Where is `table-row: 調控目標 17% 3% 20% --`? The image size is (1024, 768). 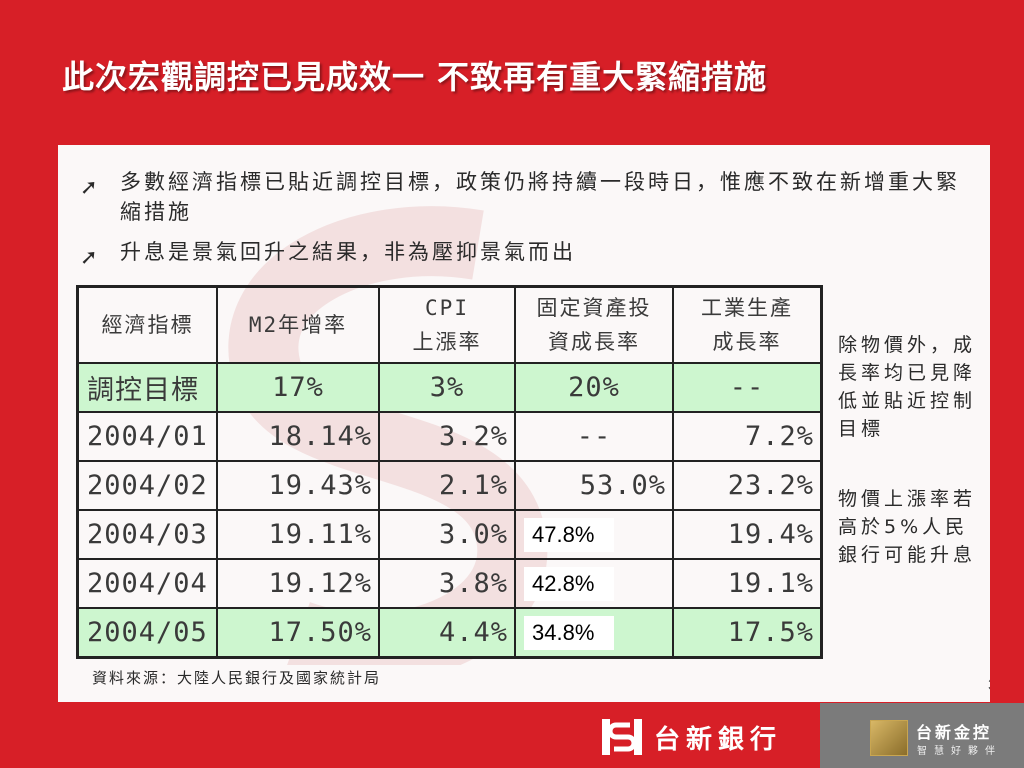 table-row: 調控目標 17% 3% 20% -- is located at coordinates (449, 387).